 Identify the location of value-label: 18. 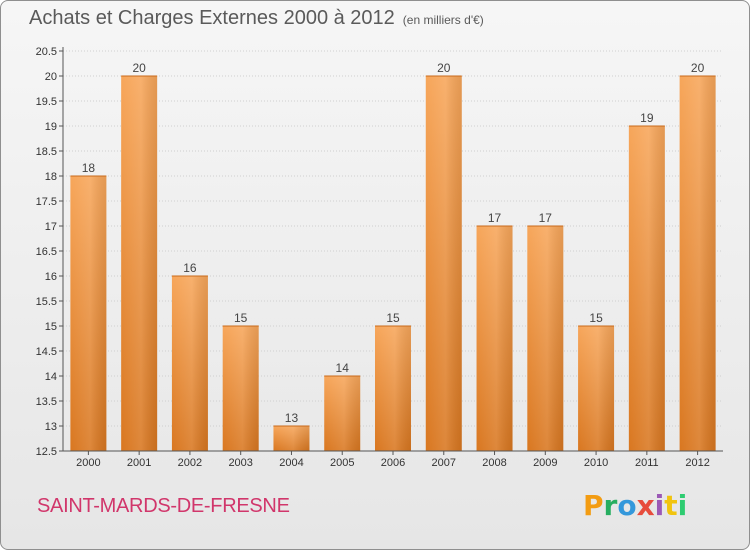
(89, 168).